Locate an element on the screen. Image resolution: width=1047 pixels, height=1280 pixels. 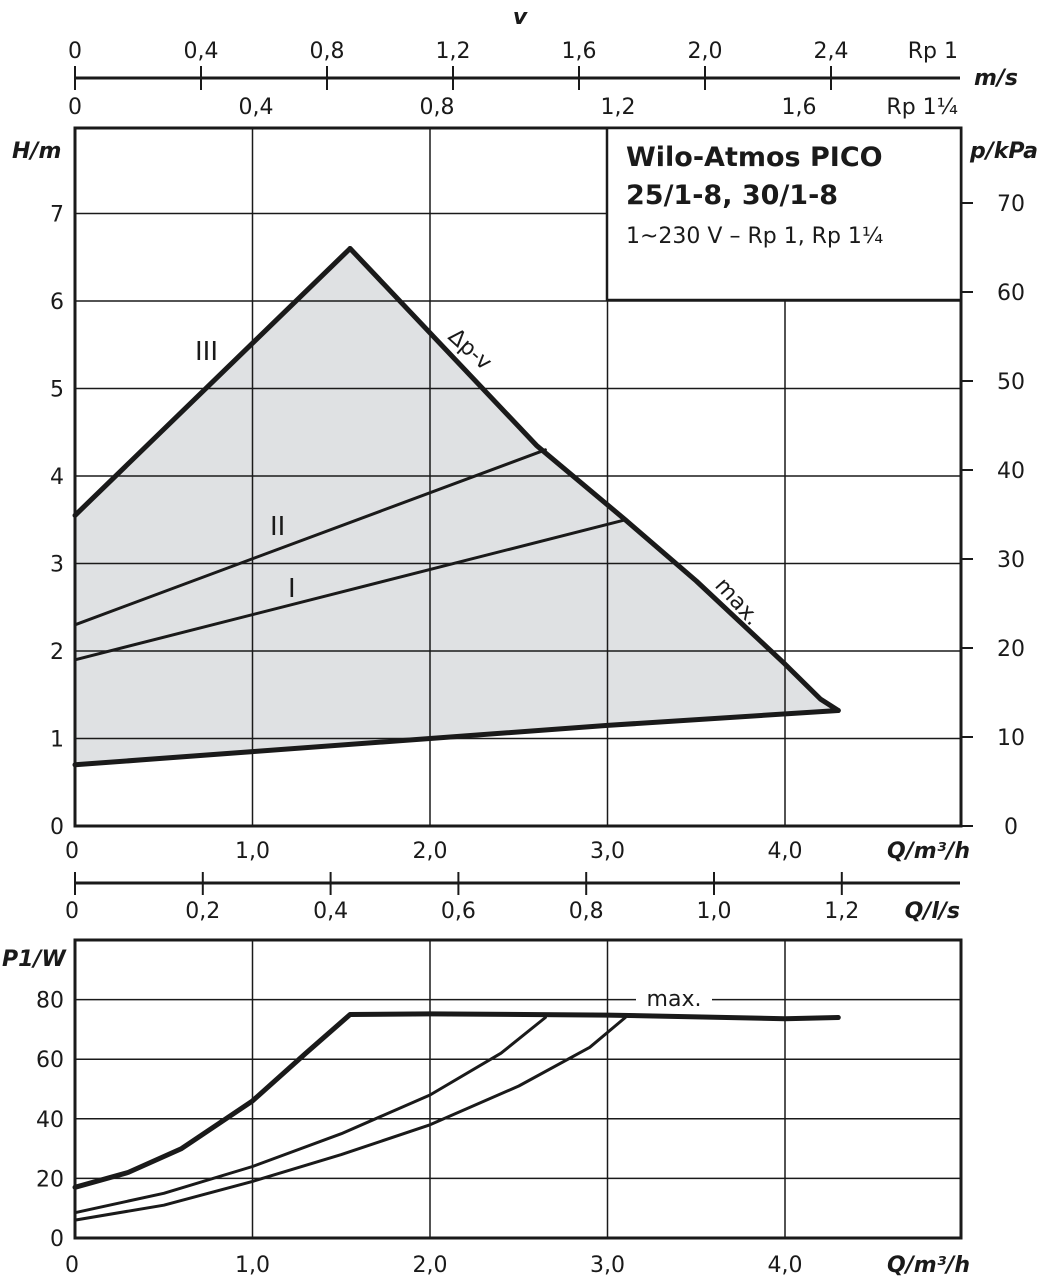
flow-ls-axis-title: Q/l/s is located at coordinates (932, 911).